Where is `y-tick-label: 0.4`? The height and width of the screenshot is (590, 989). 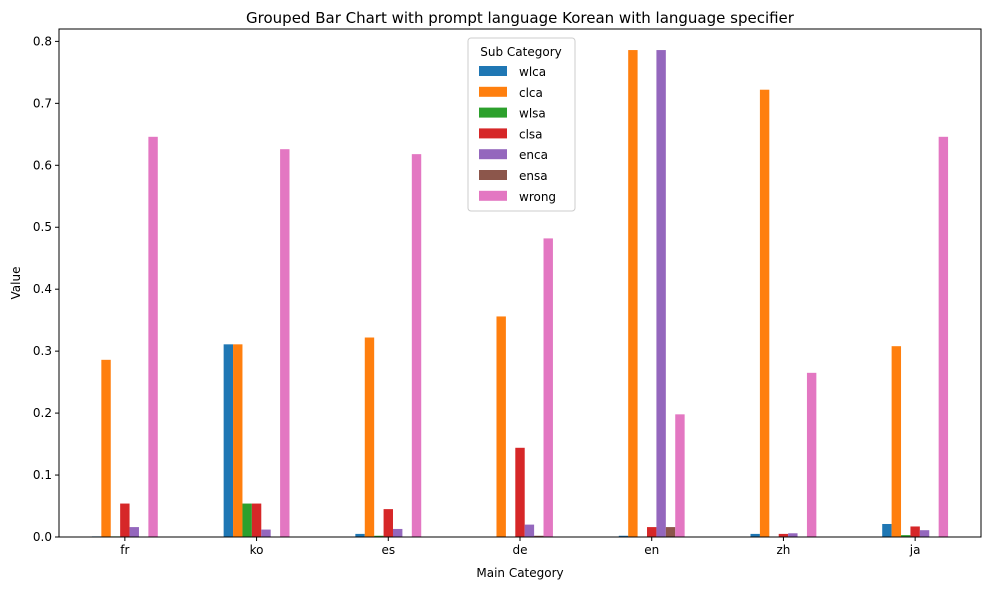
y-tick-label: 0.4 is located at coordinates (42, 289).